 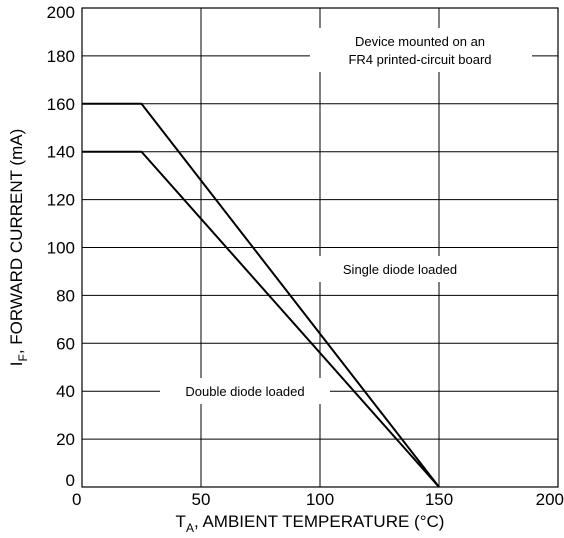 What do you see at coordinates (65, 295) in the screenshot?
I see `y-tick-label: 80` at bounding box center [65, 295].